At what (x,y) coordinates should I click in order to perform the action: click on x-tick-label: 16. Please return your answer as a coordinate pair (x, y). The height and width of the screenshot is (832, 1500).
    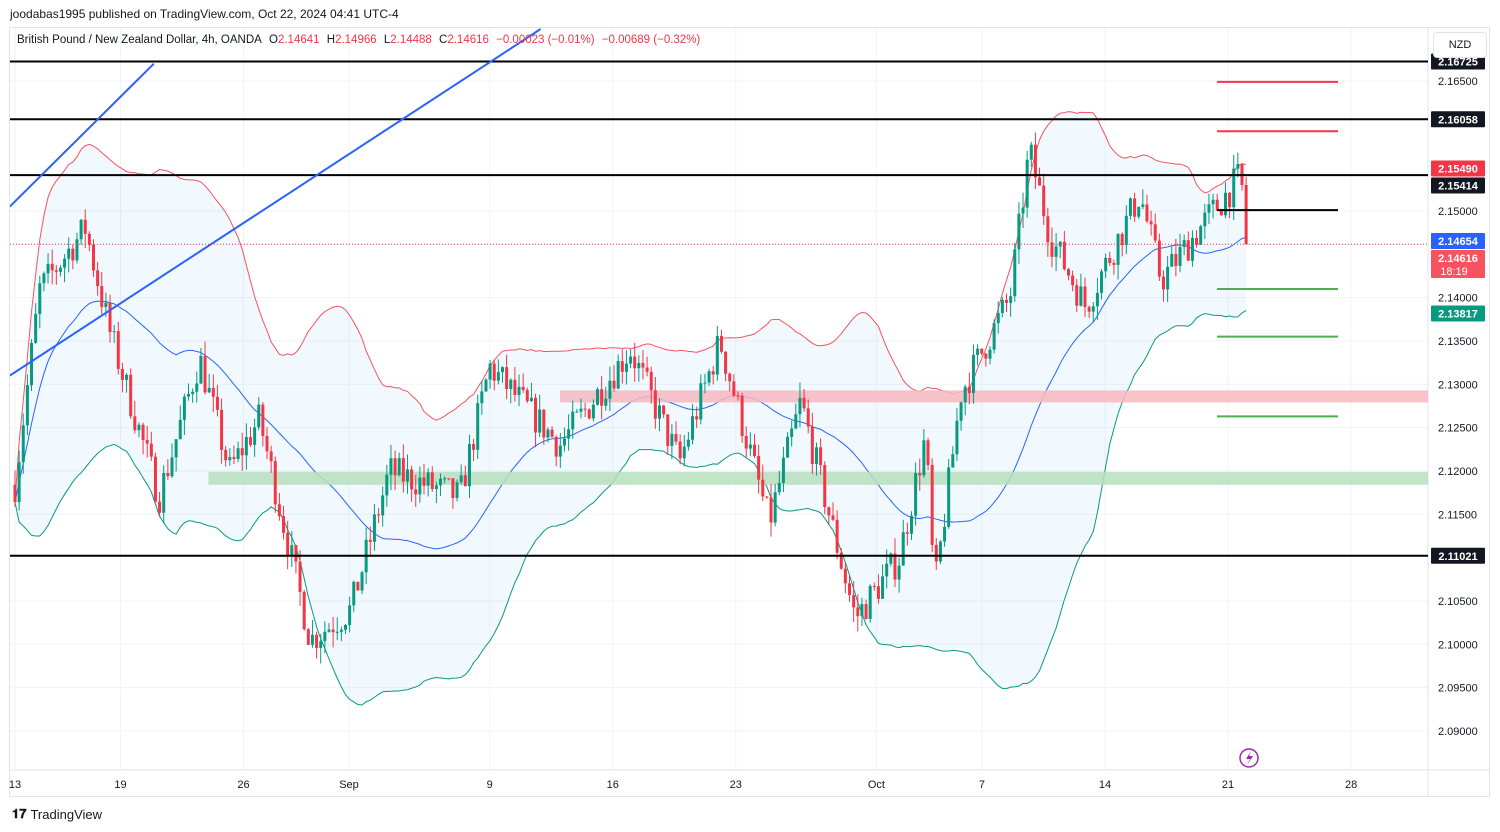
    Looking at the image, I should click on (613, 785).